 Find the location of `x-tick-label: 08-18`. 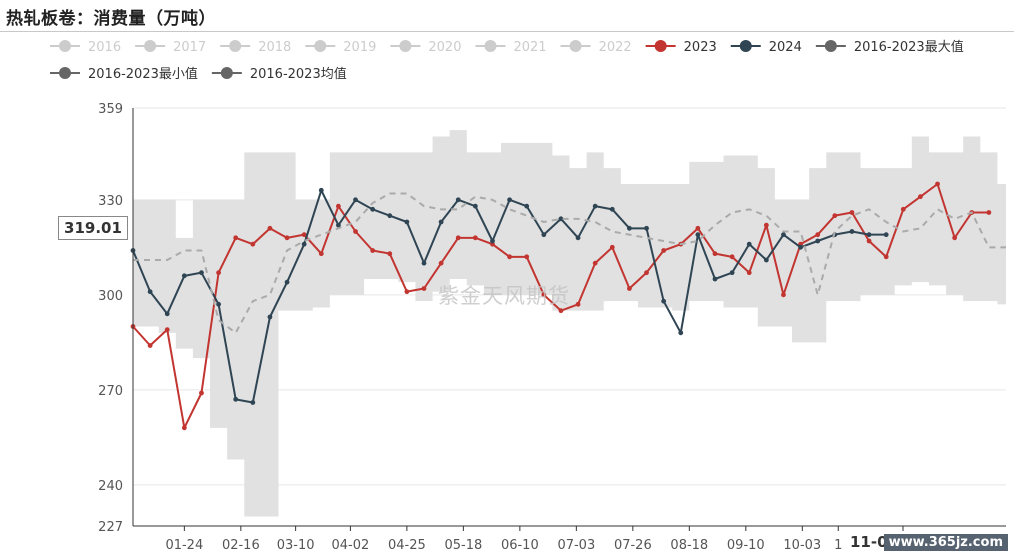

x-tick-label: 08-18 is located at coordinates (689, 545).